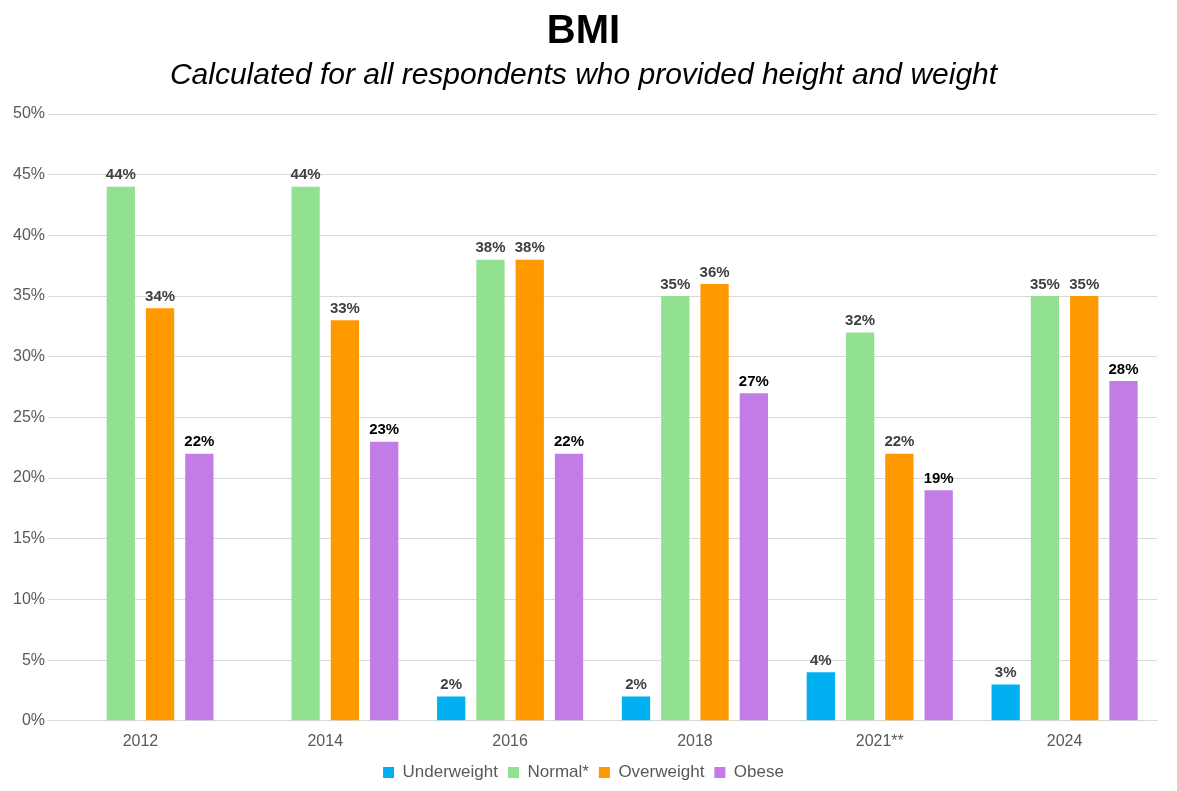 Image resolution: width=1177 pixels, height=791 pixels. I want to click on x-tick-label: 2014, so click(325, 740).